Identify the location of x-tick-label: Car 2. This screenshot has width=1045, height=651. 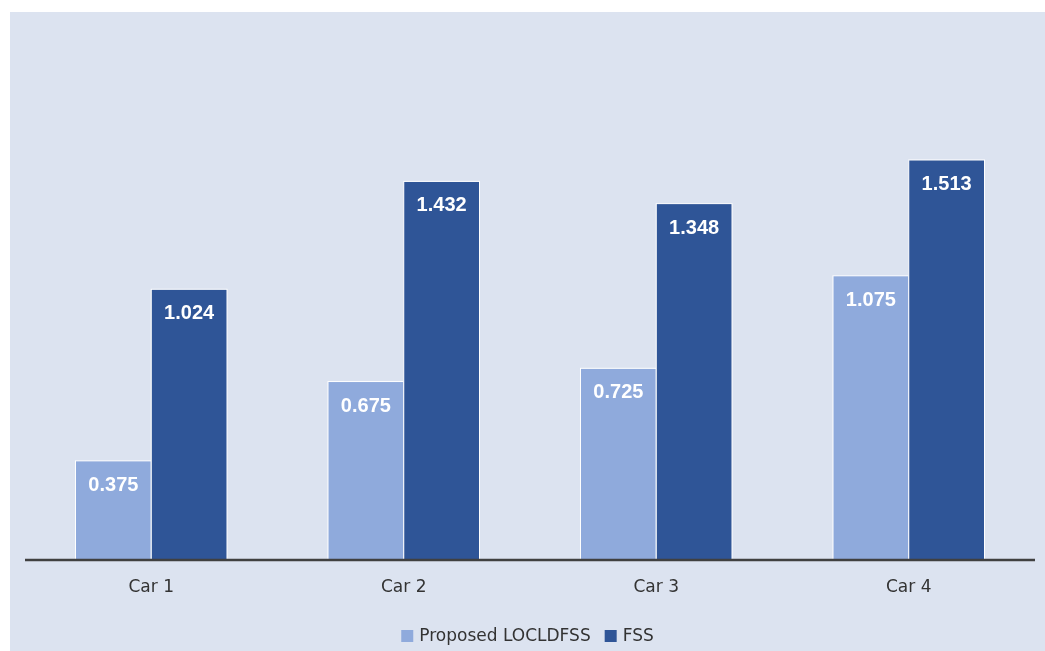
(404, 586).